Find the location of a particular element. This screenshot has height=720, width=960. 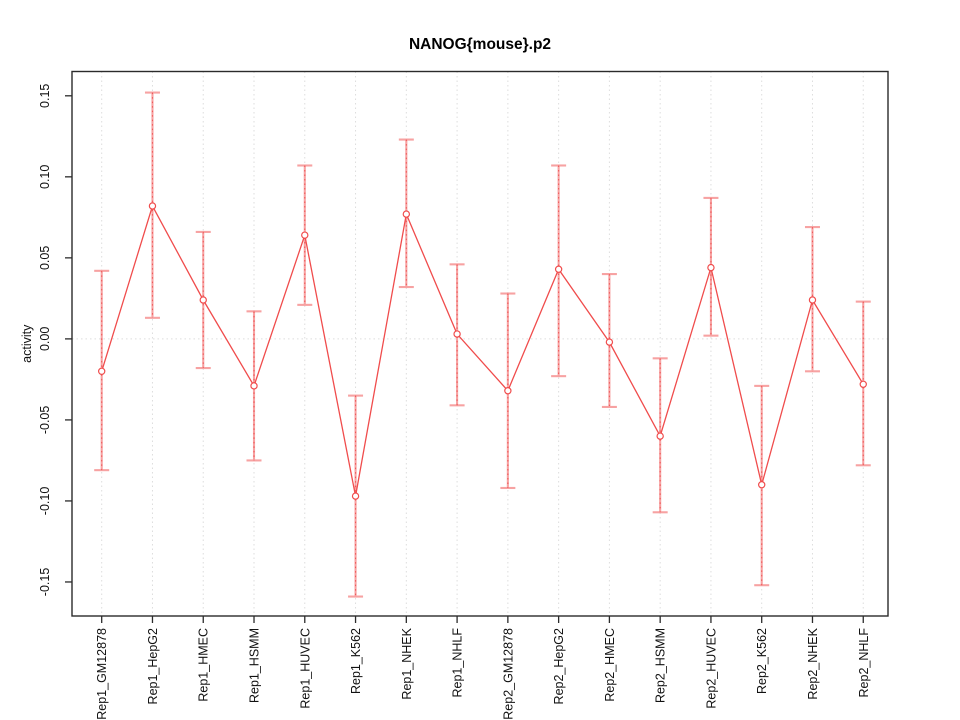

x-tick-label: Rep2_GM12878 is located at coordinates (508, 674).